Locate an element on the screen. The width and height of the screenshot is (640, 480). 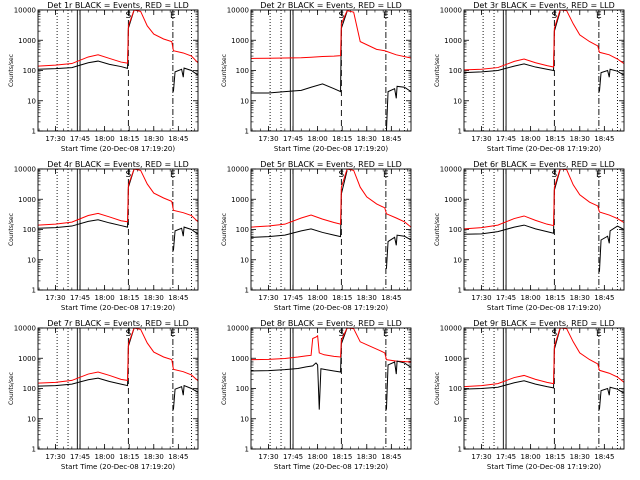
chart-title: Det 6r BLACK = Events, RED = LLD is located at coordinates (544, 164).